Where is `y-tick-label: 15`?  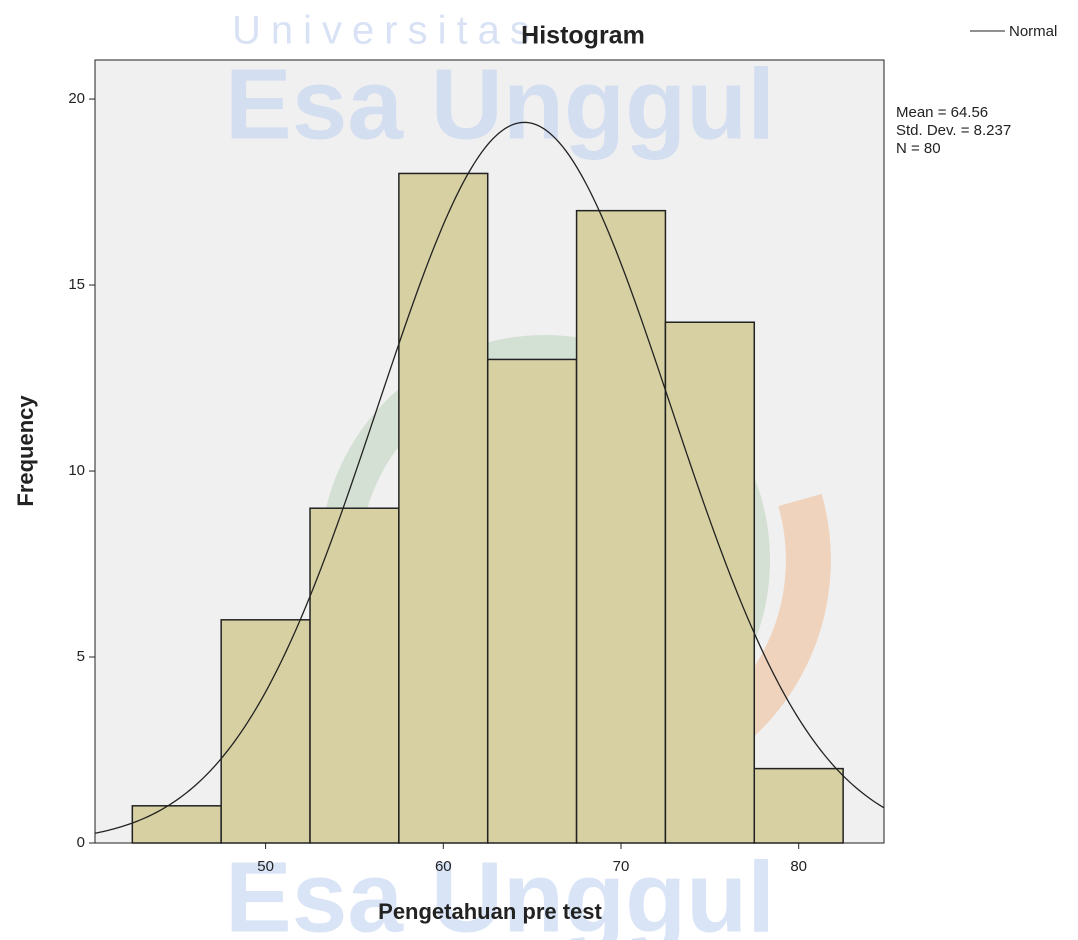
y-tick-label: 15 is located at coordinates (76, 284).